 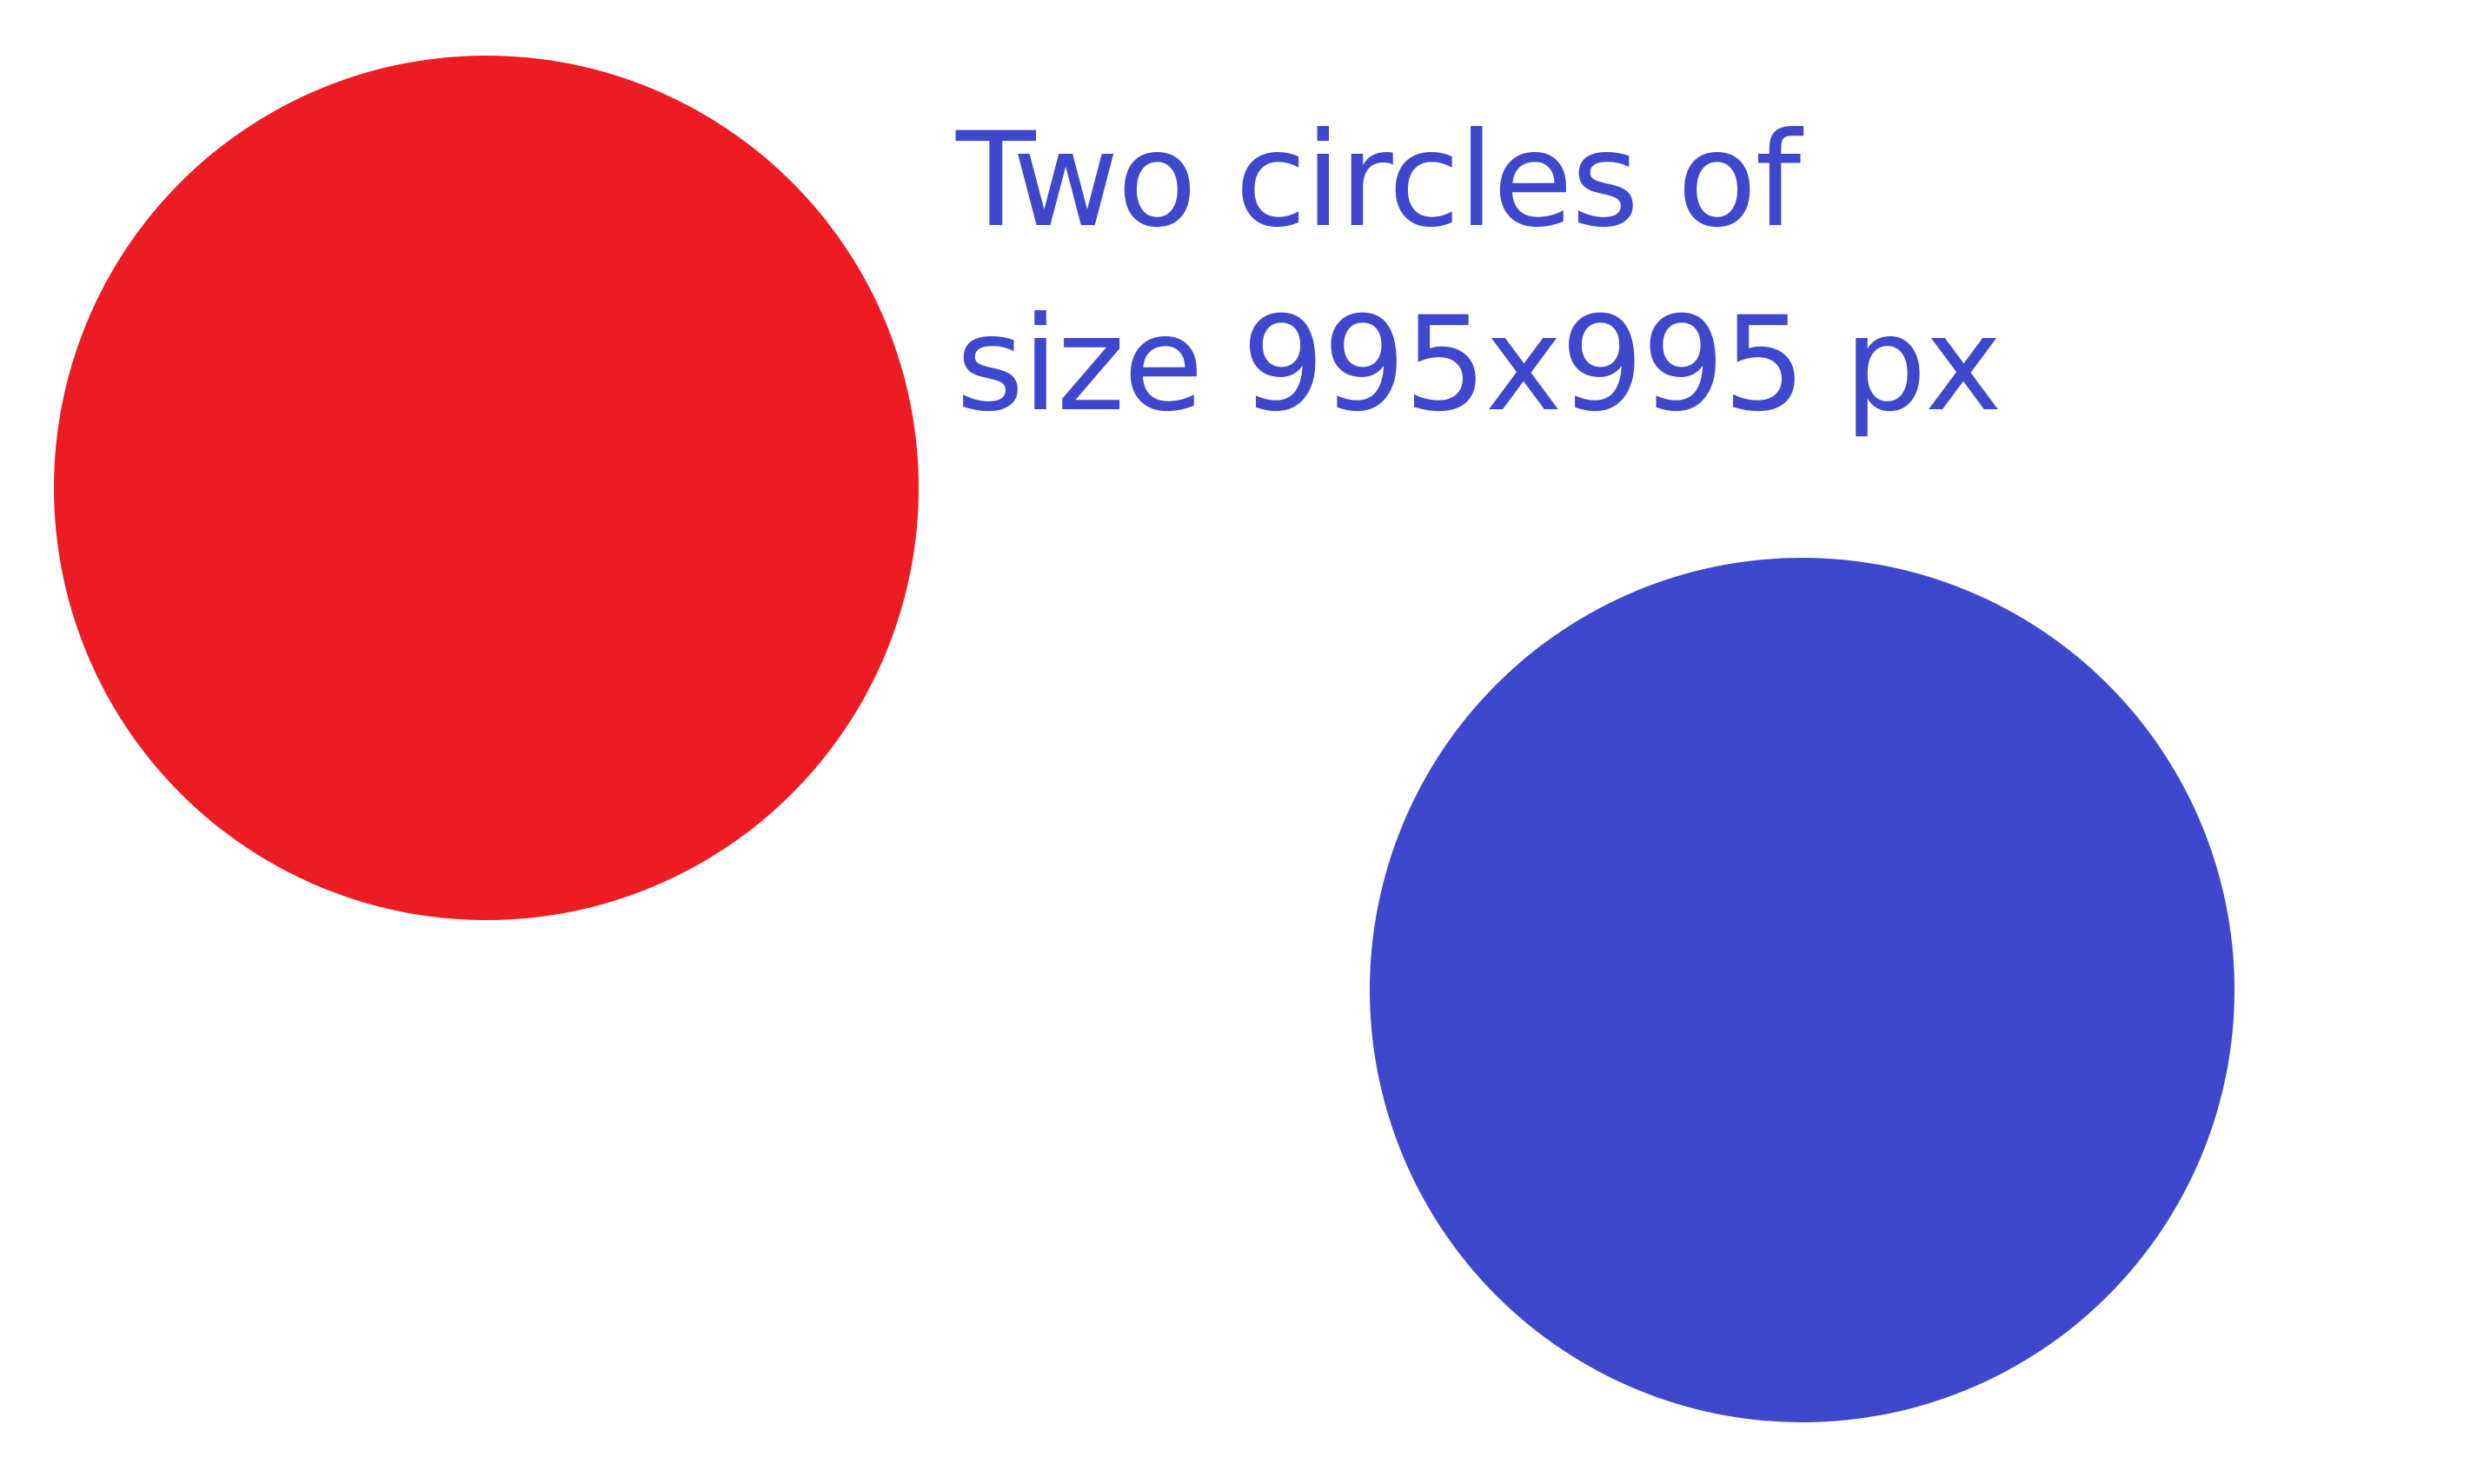 What do you see at coordinates (1479, 365) in the screenshot?
I see `caption-line-2: size 995x995 px` at bounding box center [1479, 365].